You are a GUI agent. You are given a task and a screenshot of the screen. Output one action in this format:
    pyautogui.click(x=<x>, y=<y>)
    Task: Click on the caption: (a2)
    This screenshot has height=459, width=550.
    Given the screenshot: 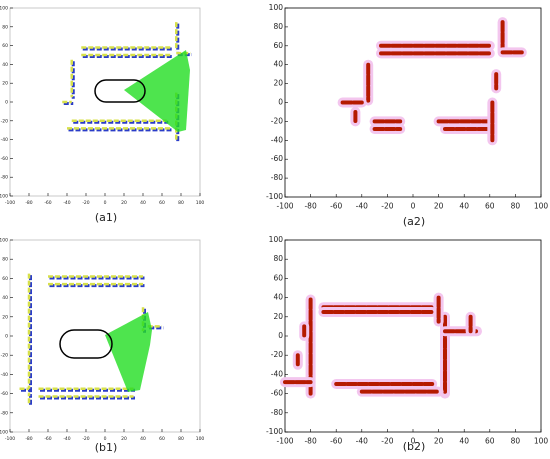 What is the action you would take?
    pyautogui.click(x=414, y=221)
    